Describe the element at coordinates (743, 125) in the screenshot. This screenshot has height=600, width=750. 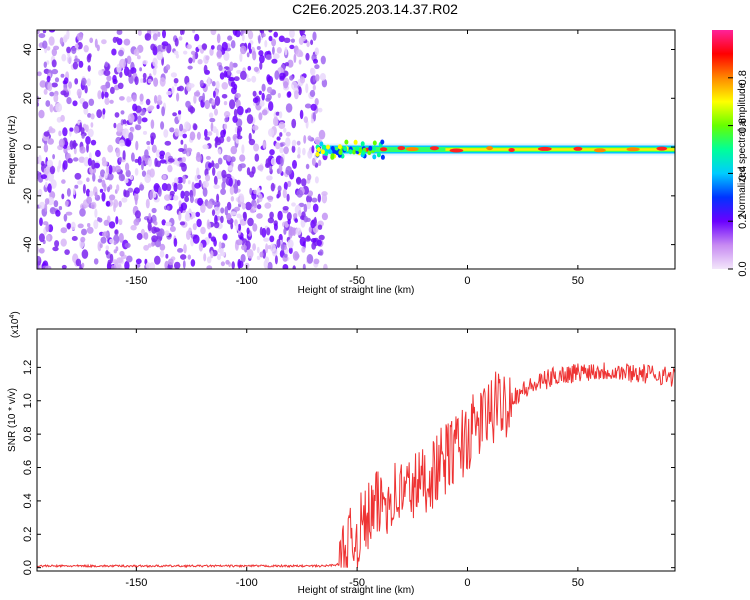
I see `colorbar-tick-label: 0.6` at that location.